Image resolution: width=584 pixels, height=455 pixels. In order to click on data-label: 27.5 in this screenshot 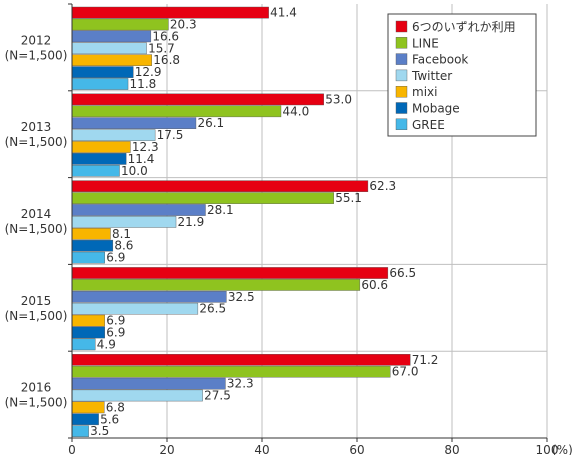, I will do `click(217, 396)`.